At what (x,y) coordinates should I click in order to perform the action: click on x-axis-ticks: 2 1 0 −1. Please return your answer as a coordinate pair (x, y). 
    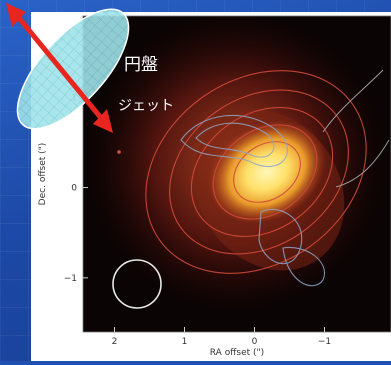
    Looking at the image, I should click on (221, 337).